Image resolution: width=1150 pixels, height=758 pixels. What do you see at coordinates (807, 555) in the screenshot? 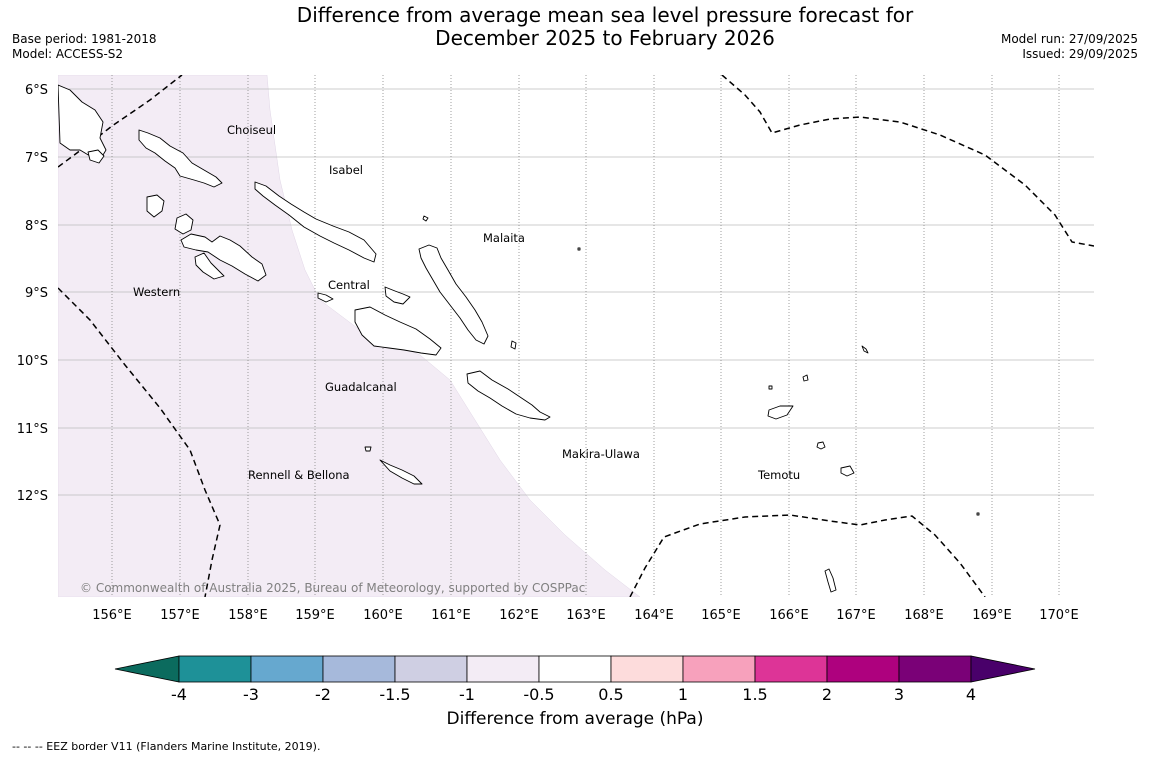
I see `eez-border-south` at bounding box center [807, 555].